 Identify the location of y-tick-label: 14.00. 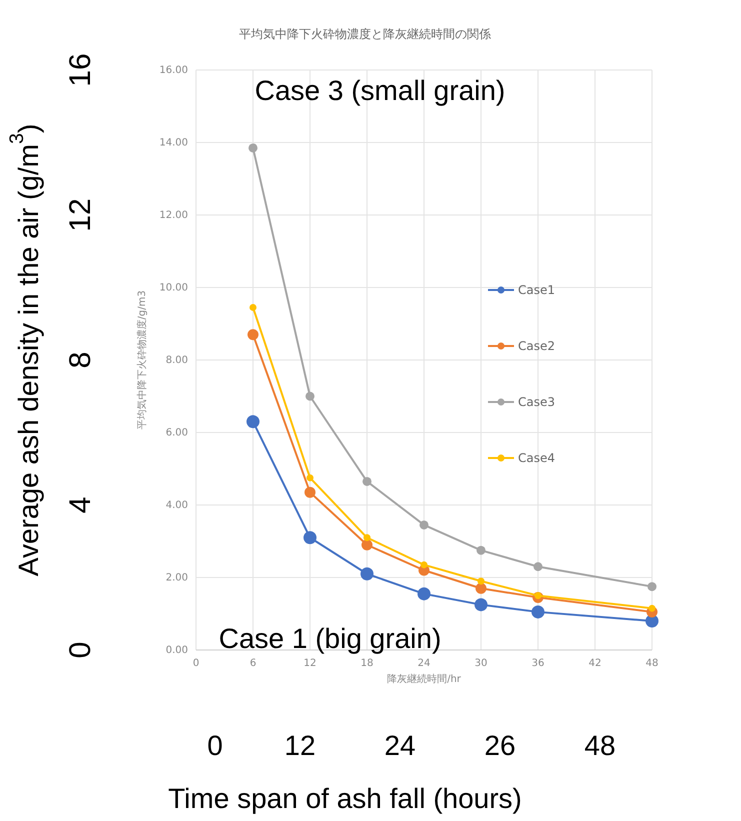
(173, 142).